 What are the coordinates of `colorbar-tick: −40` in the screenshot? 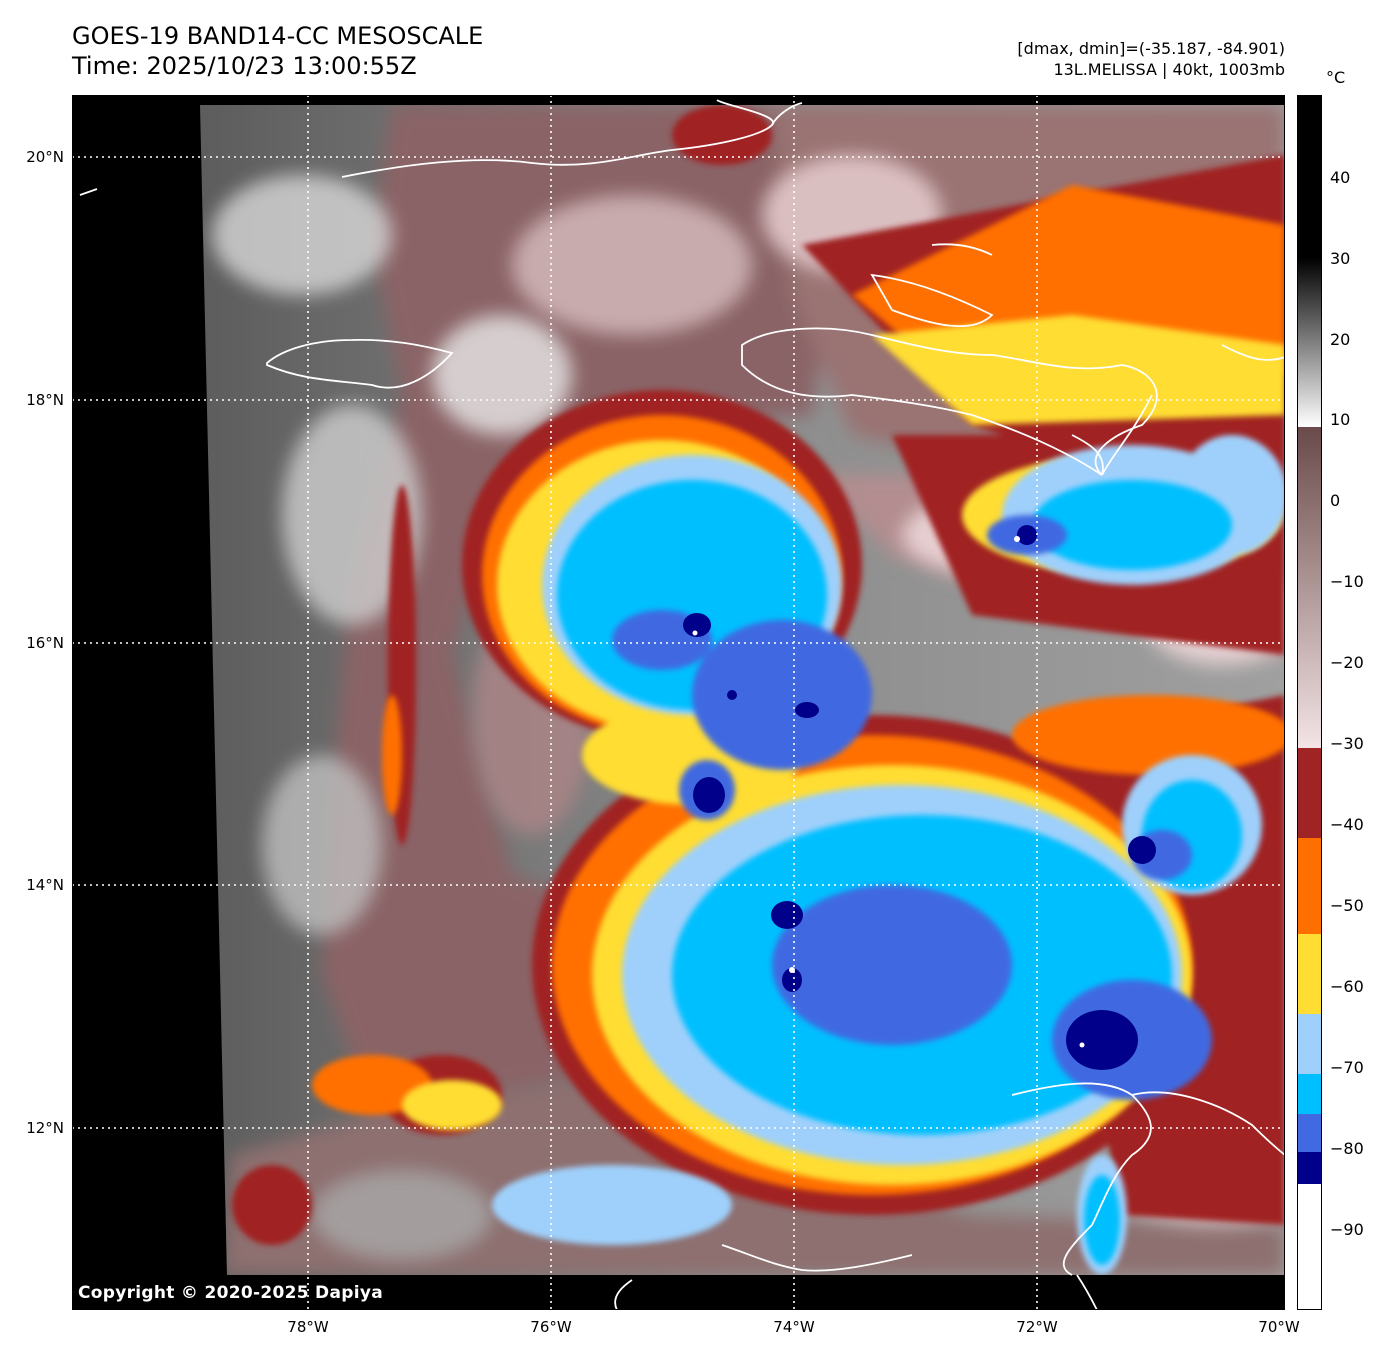 It's located at (1347, 824).